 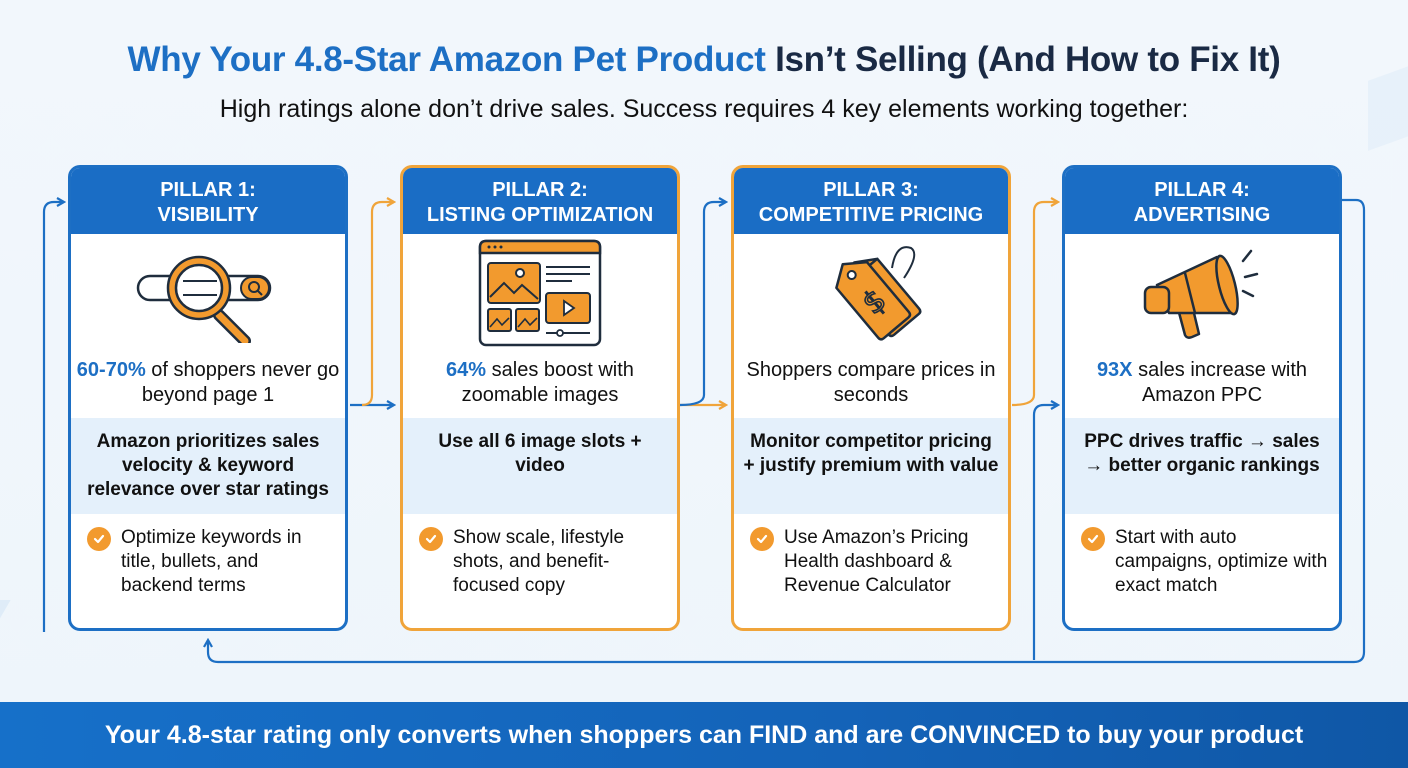 What do you see at coordinates (446, 59) in the screenshot?
I see `title-highlight: Why Your 4.8-Star Amazon Pet Product` at bounding box center [446, 59].